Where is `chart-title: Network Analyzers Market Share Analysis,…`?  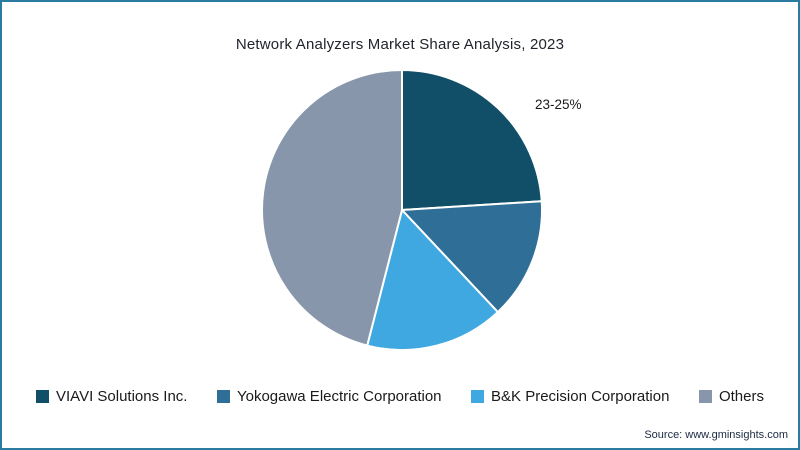 chart-title: Network Analyzers Market Share Analysis,… is located at coordinates (400, 44).